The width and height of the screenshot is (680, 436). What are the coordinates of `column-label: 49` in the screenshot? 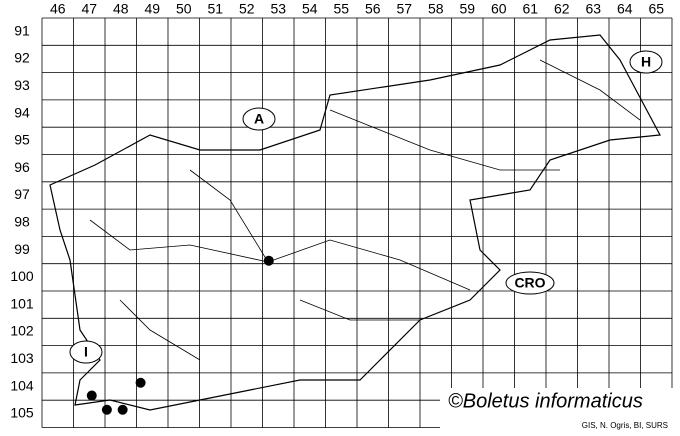 It's located at (152, 9).